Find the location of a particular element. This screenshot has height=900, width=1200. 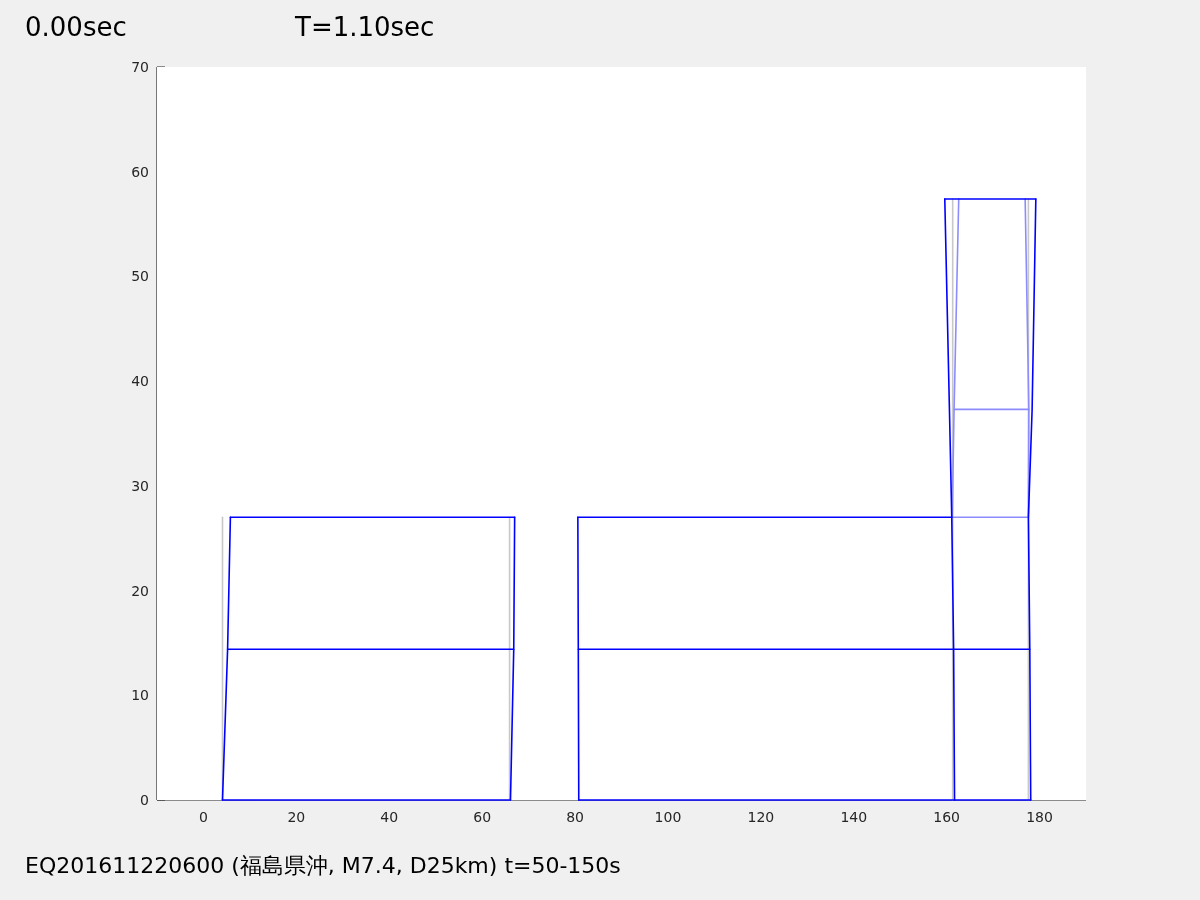

y-tick-label: 20 is located at coordinates (140, 590).